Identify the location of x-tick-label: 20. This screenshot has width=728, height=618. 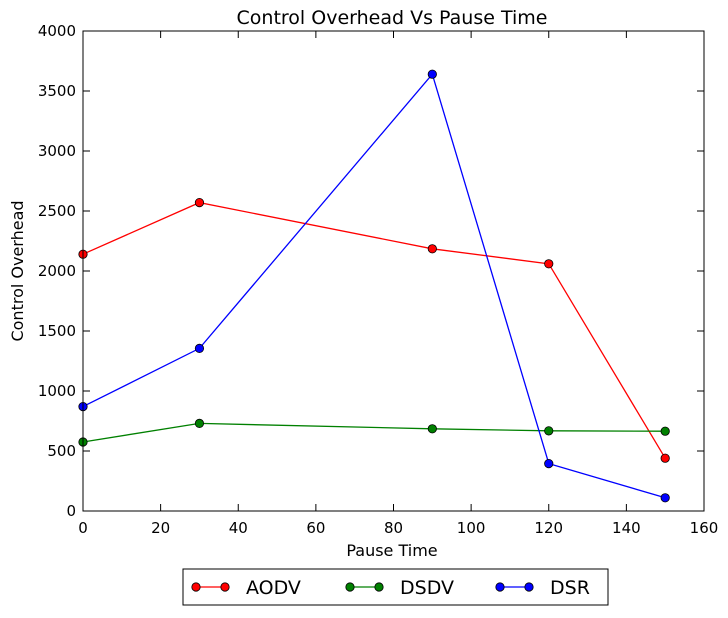
(160, 528).